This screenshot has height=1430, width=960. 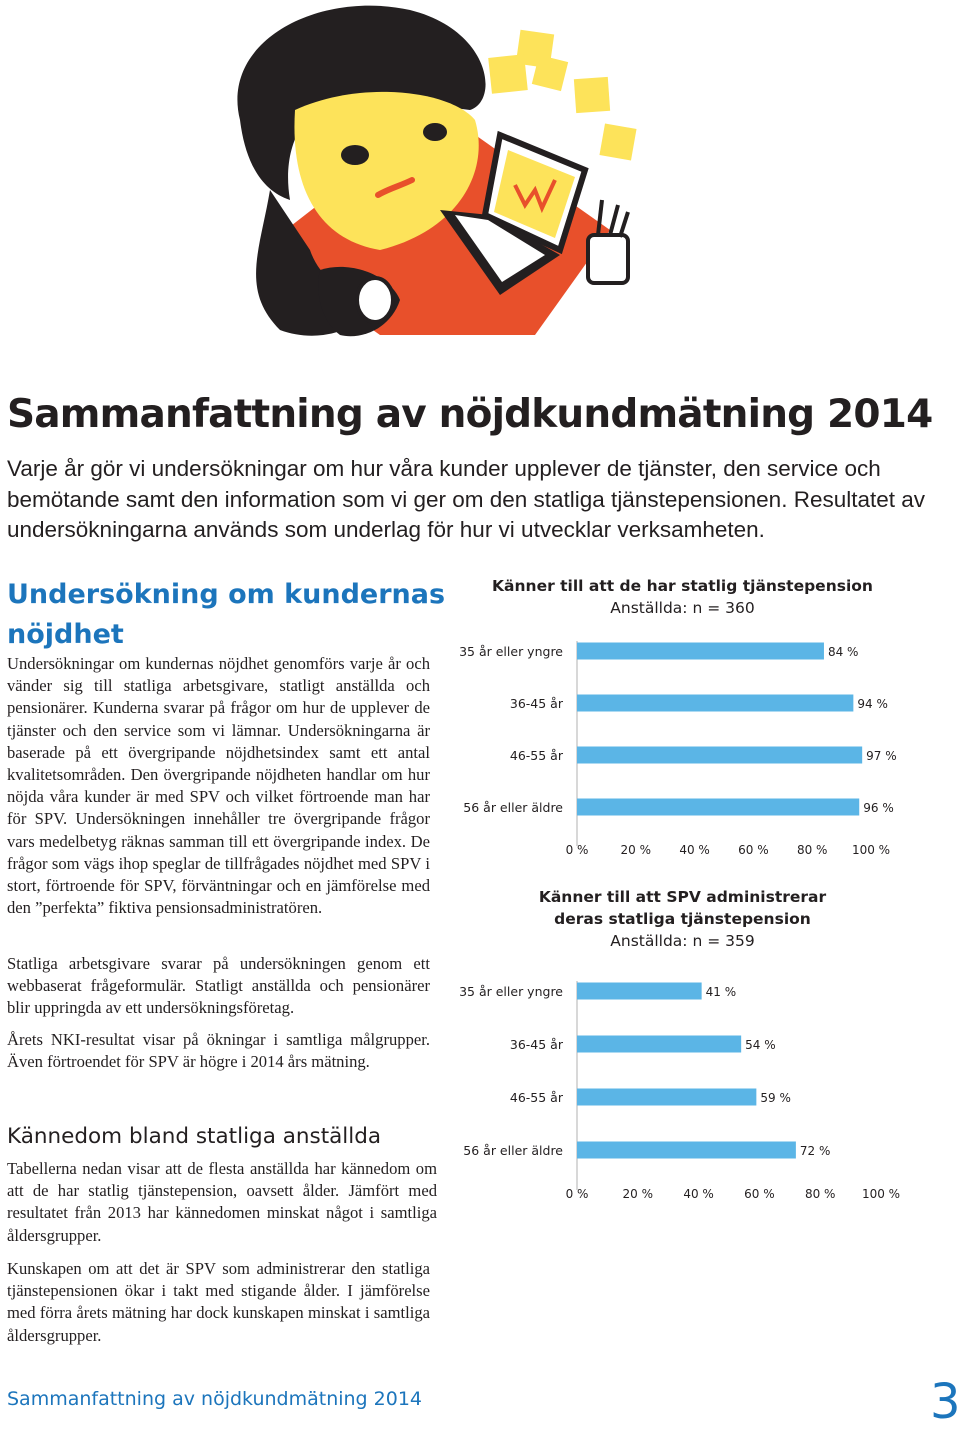 I want to click on chart-1-subtitle: Anställda: n = 360, so click(x=682, y=608).